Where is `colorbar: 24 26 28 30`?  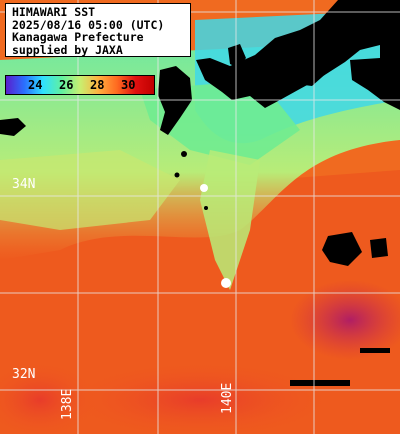 colorbar: 24 26 28 30 is located at coordinates (80, 85).